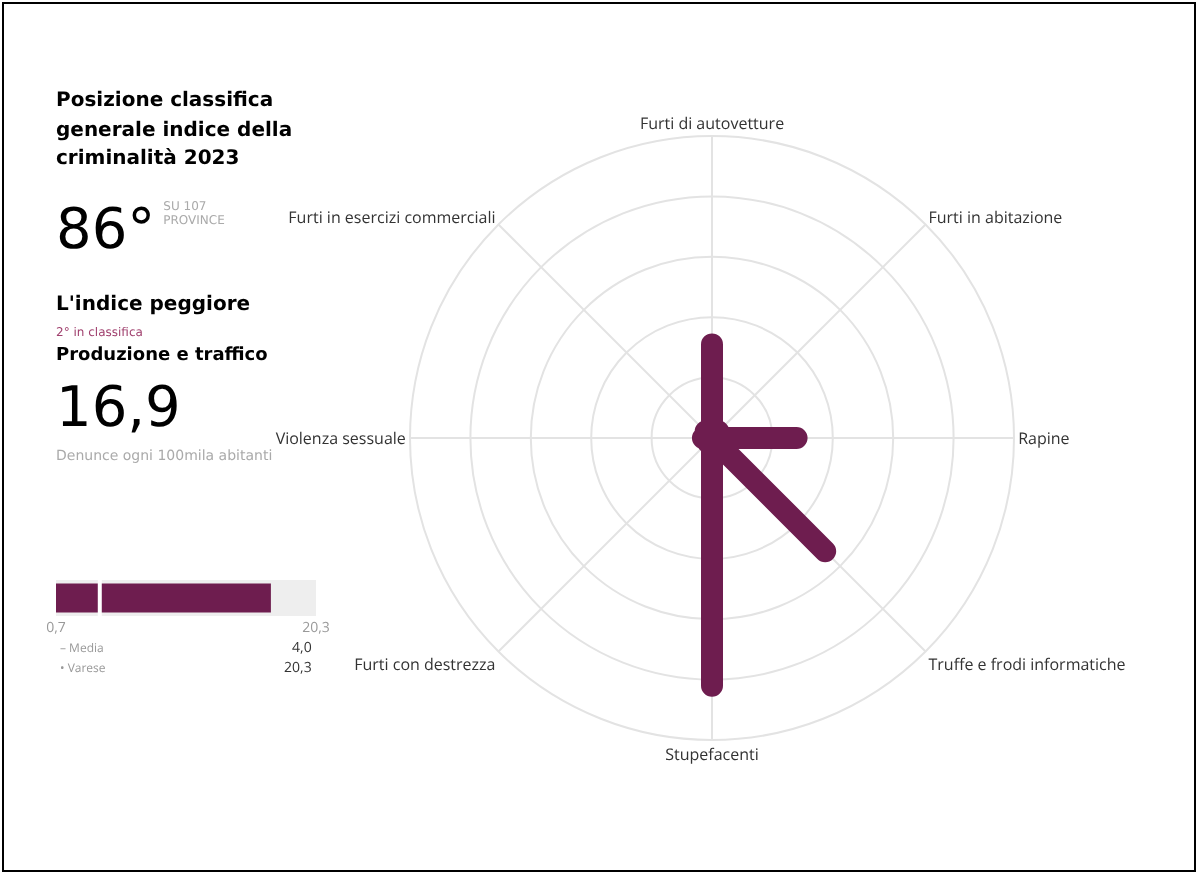 The image size is (1198, 874). Describe the element at coordinates (154, 304) in the screenshot. I see `text: L'indice peggiore` at that location.